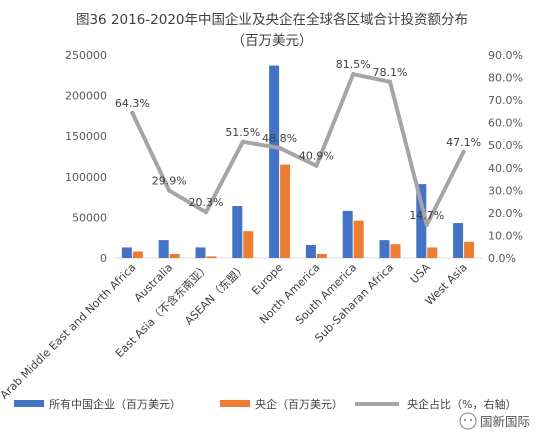 The height and width of the screenshot is (445, 544). Describe the element at coordinates (89, 217) in the screenshot. I see `y-left-tick-label: 50000` at that location.